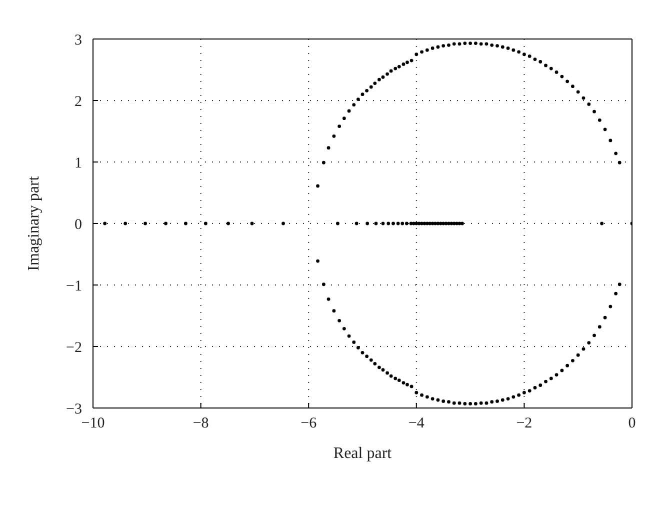 The image size is (660, 506). I want to click on y-tick-label: −3, so click(74, 409).